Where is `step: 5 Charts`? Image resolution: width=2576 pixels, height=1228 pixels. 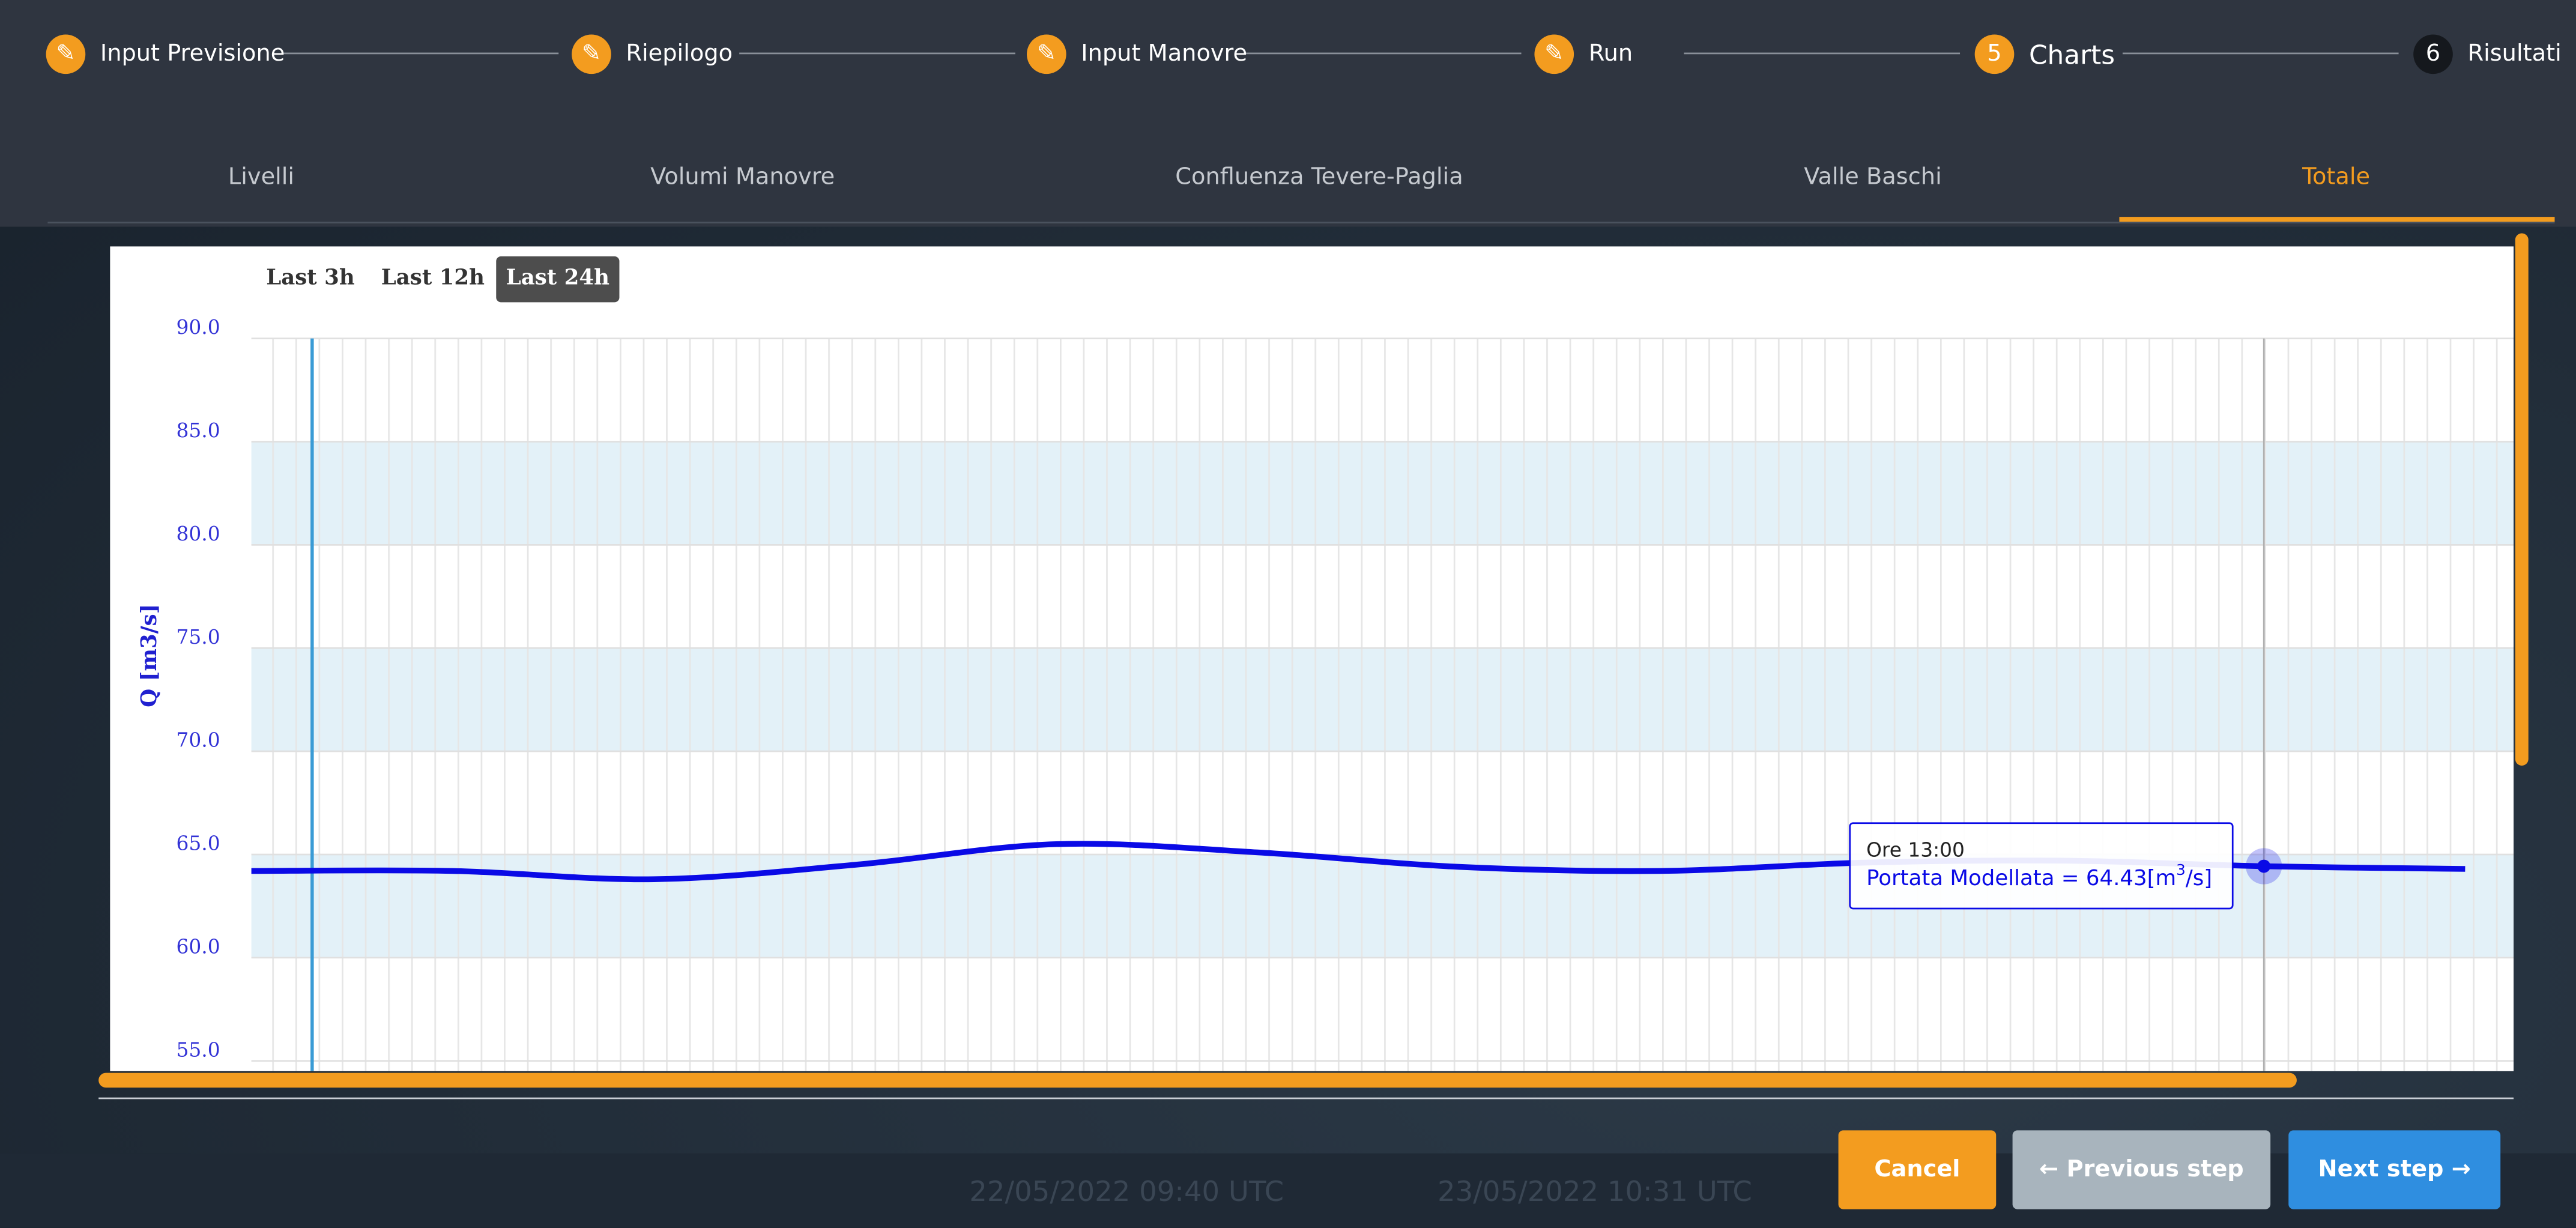
step: 5 Charts is located at coordinates (2044, 54).